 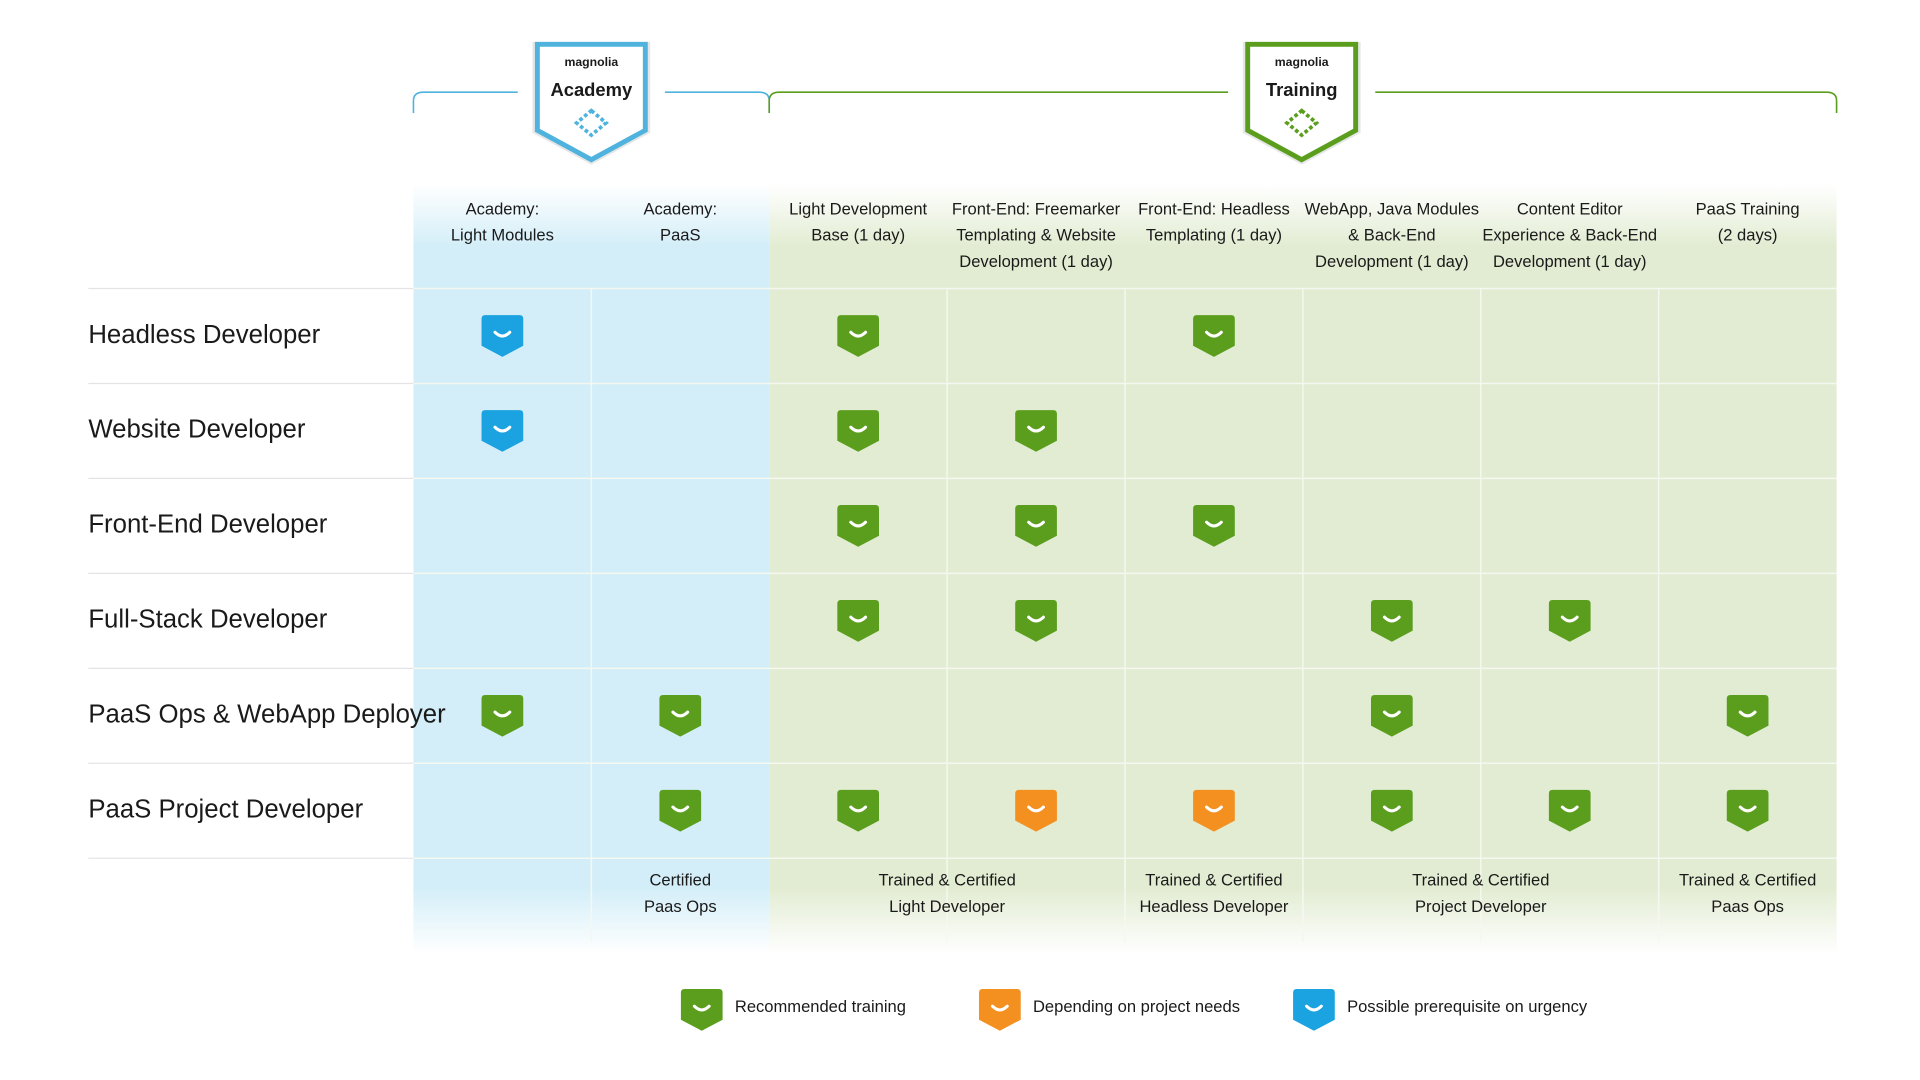 What do you see at coordinates (680, 879) in the screenshot?
I see `footer-label: Certified` at bounding box center [680, 879].